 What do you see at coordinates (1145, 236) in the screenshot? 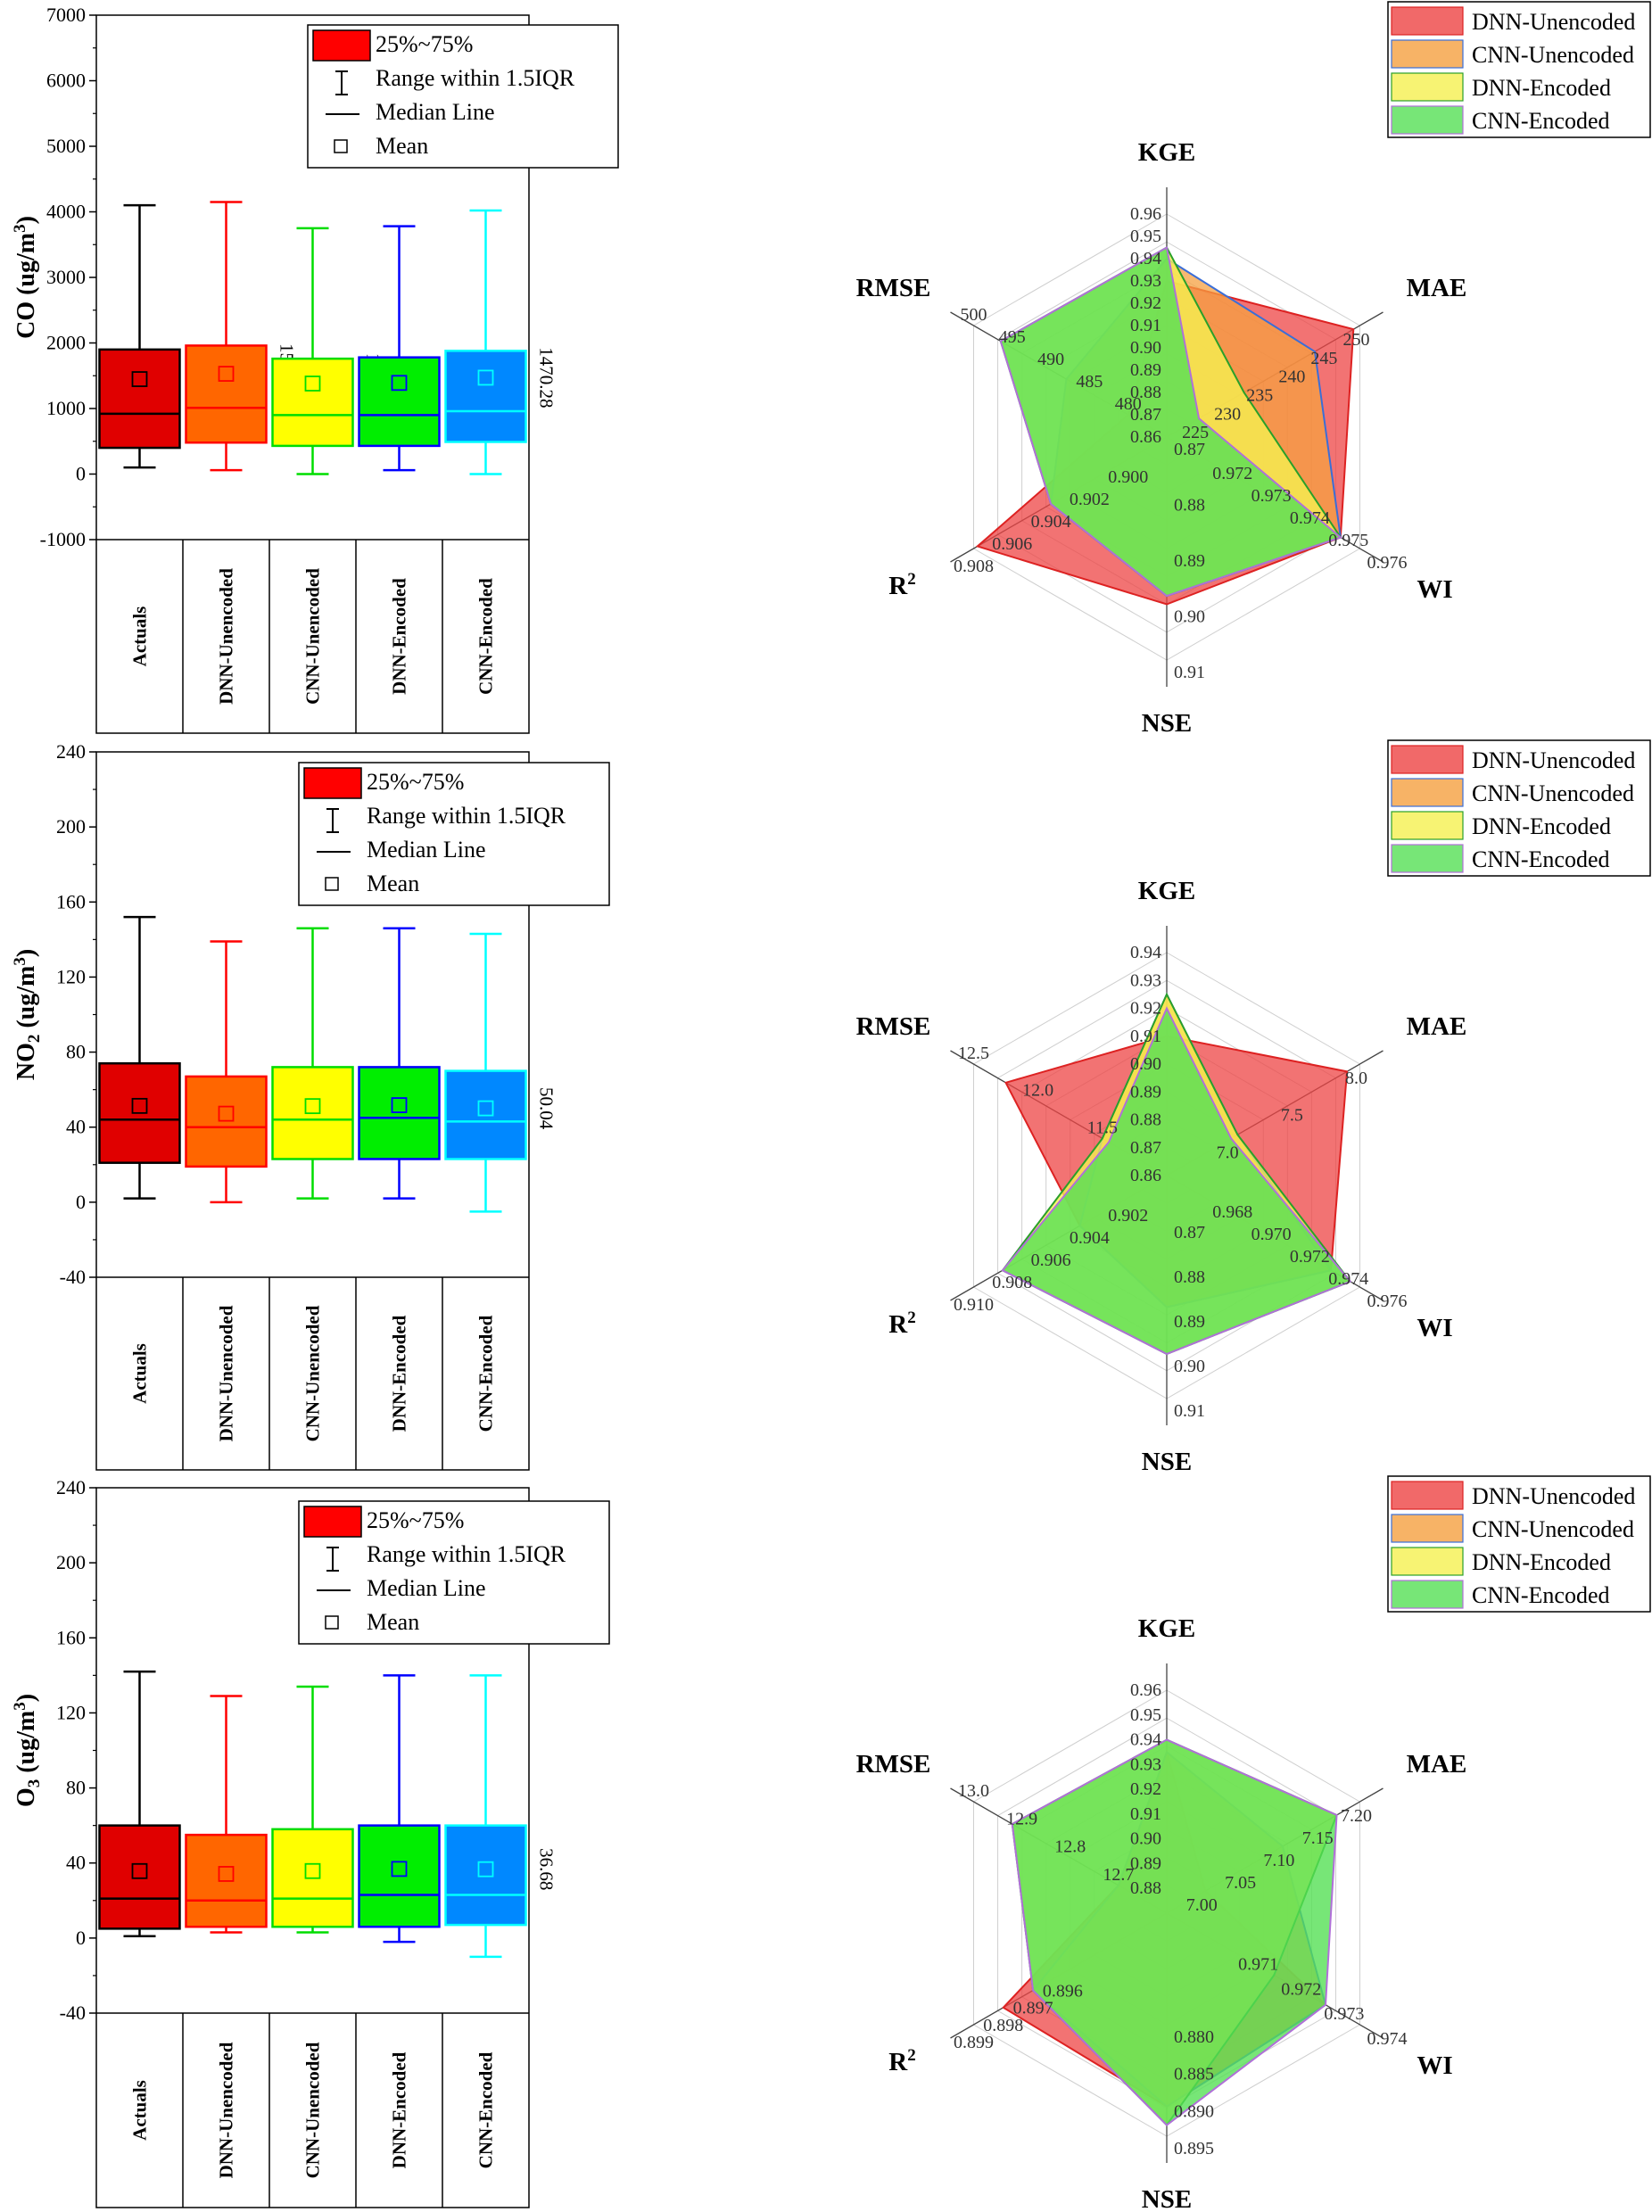
I see `radar-tick-label: 0.95` at bounding box center [1145, 236].